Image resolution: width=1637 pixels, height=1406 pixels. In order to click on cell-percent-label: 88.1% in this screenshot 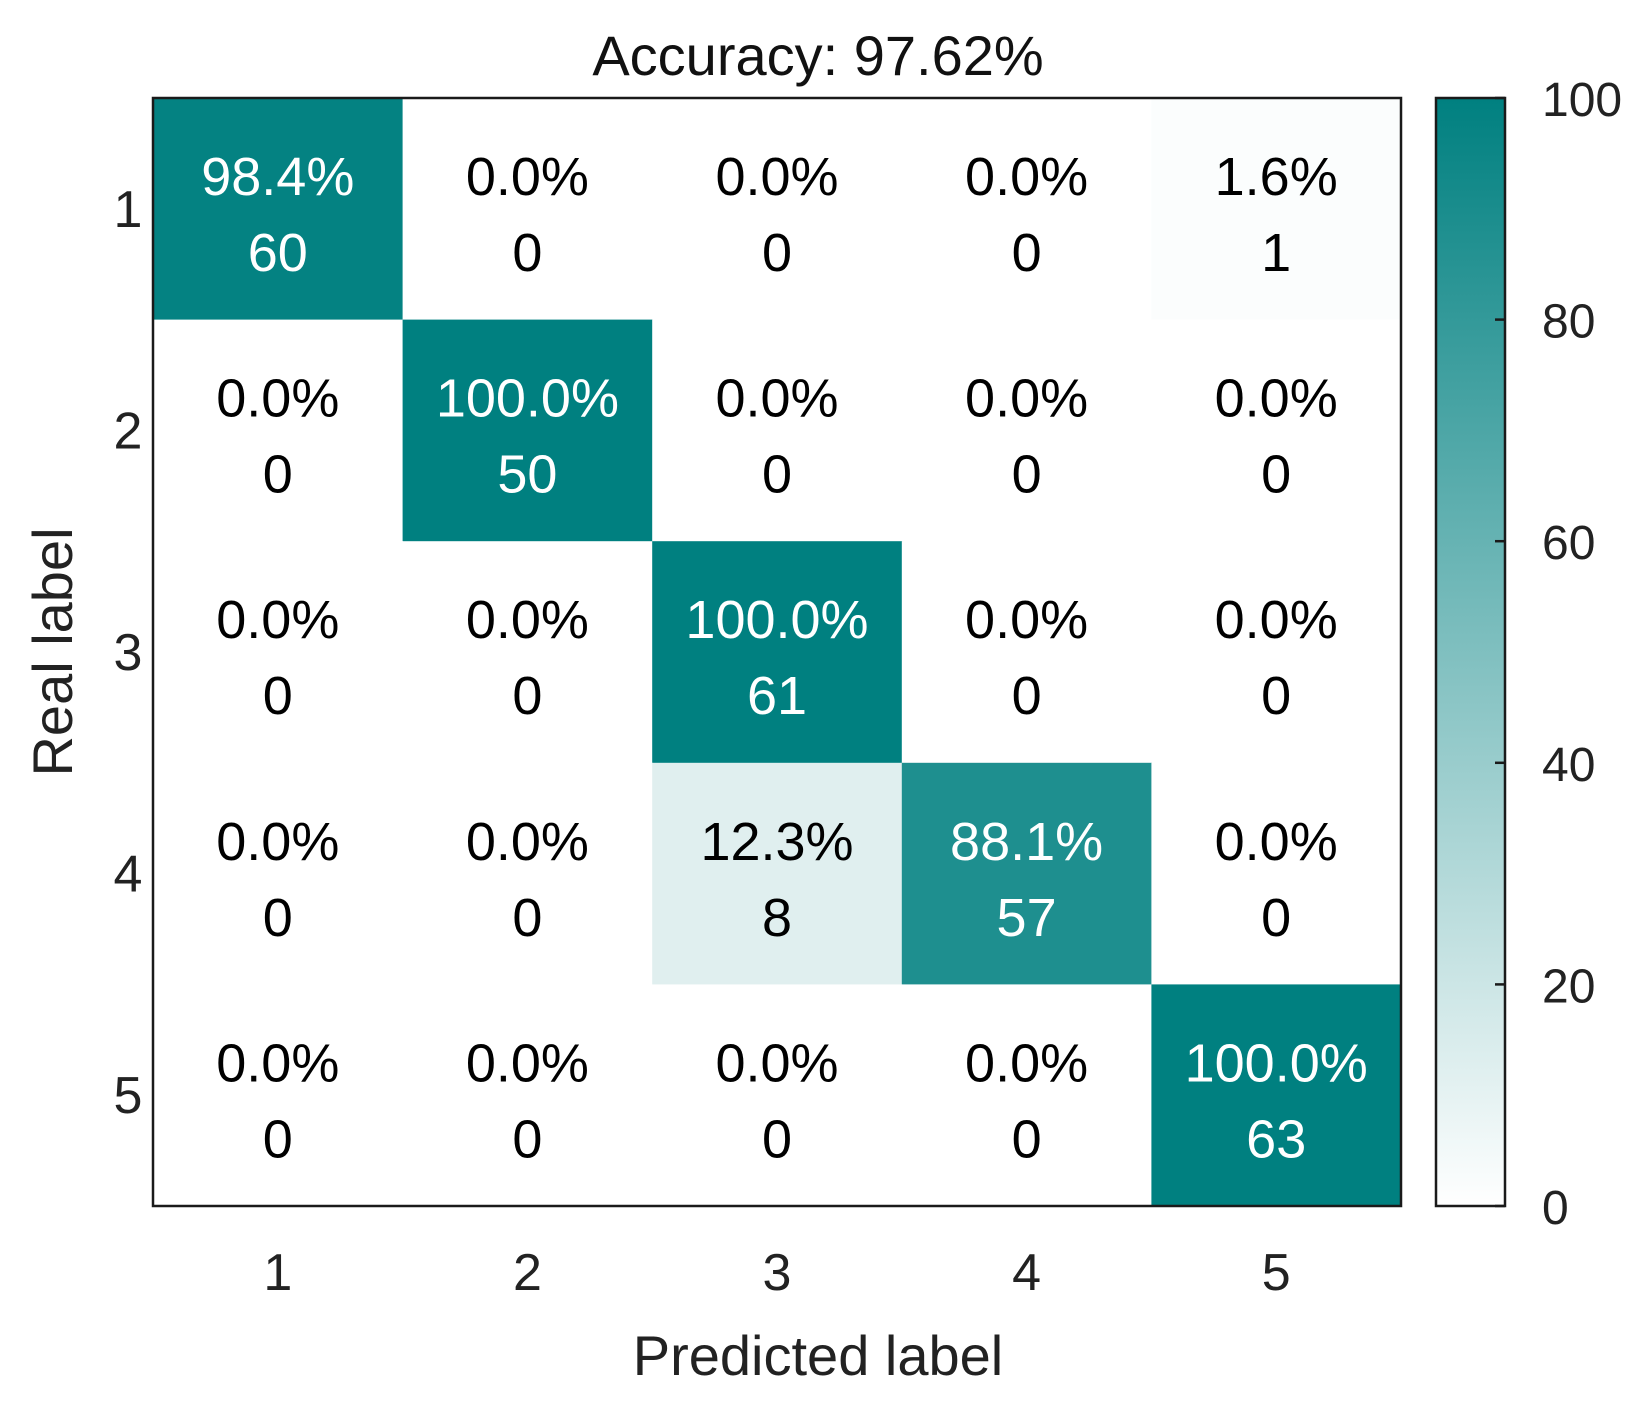, I will do `click(1026, 842)`.